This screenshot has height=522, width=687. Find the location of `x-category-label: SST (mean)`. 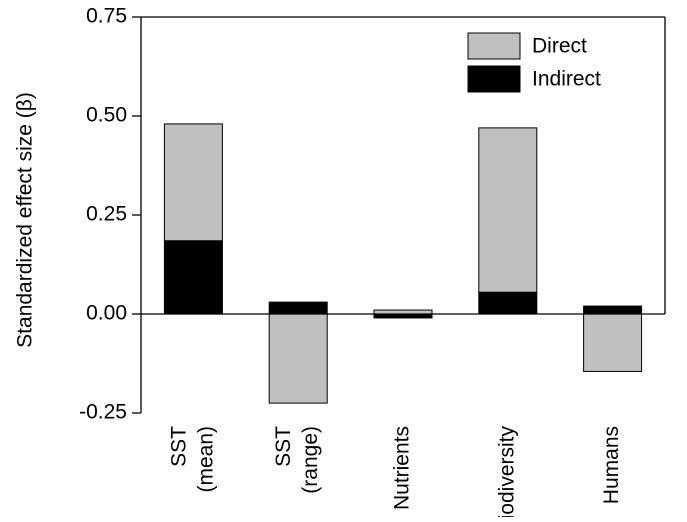

x-category-label: SST (mean) is located at coordinates (192, 459).